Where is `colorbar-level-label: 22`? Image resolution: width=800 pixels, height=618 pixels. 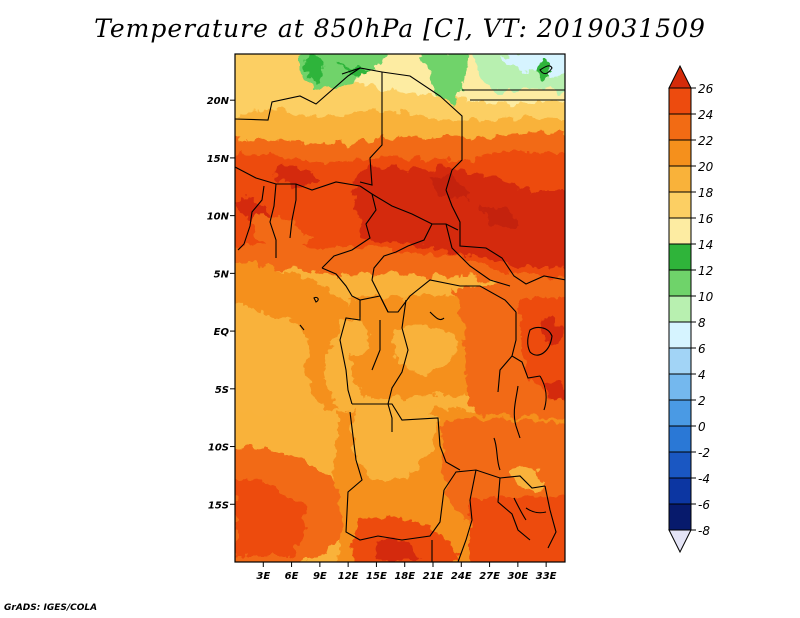 colorbar-level-label: 22 is located at coordinates (705, 141).